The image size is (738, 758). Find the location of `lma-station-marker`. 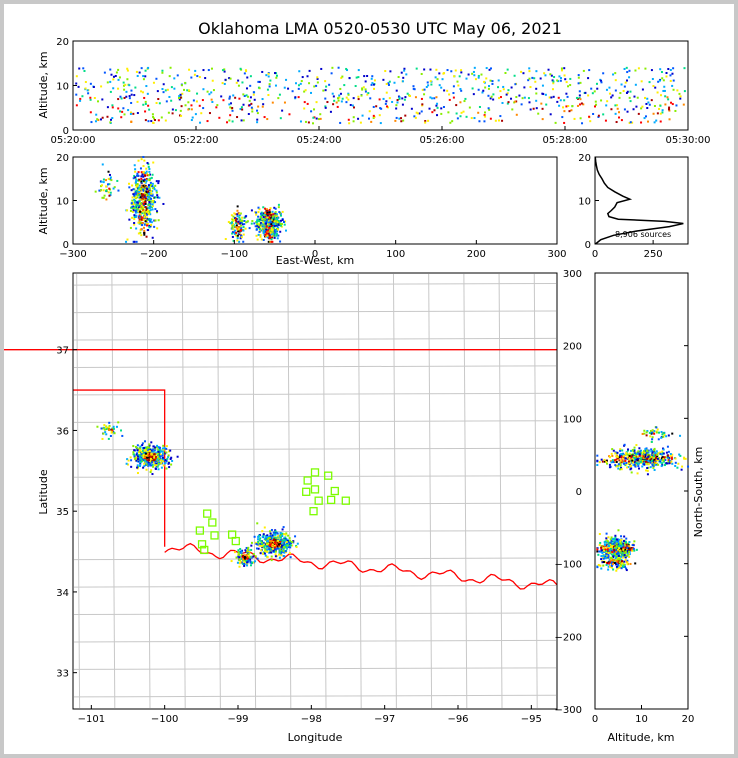

lma-station-marker is located at coordinates (328, 475).